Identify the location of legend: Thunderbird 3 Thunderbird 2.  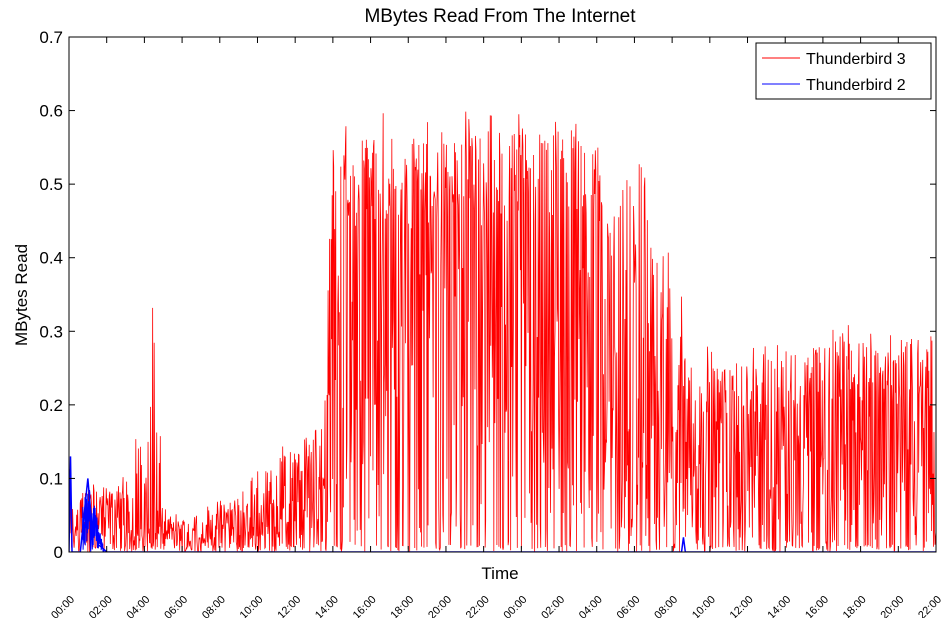
(843, 71).